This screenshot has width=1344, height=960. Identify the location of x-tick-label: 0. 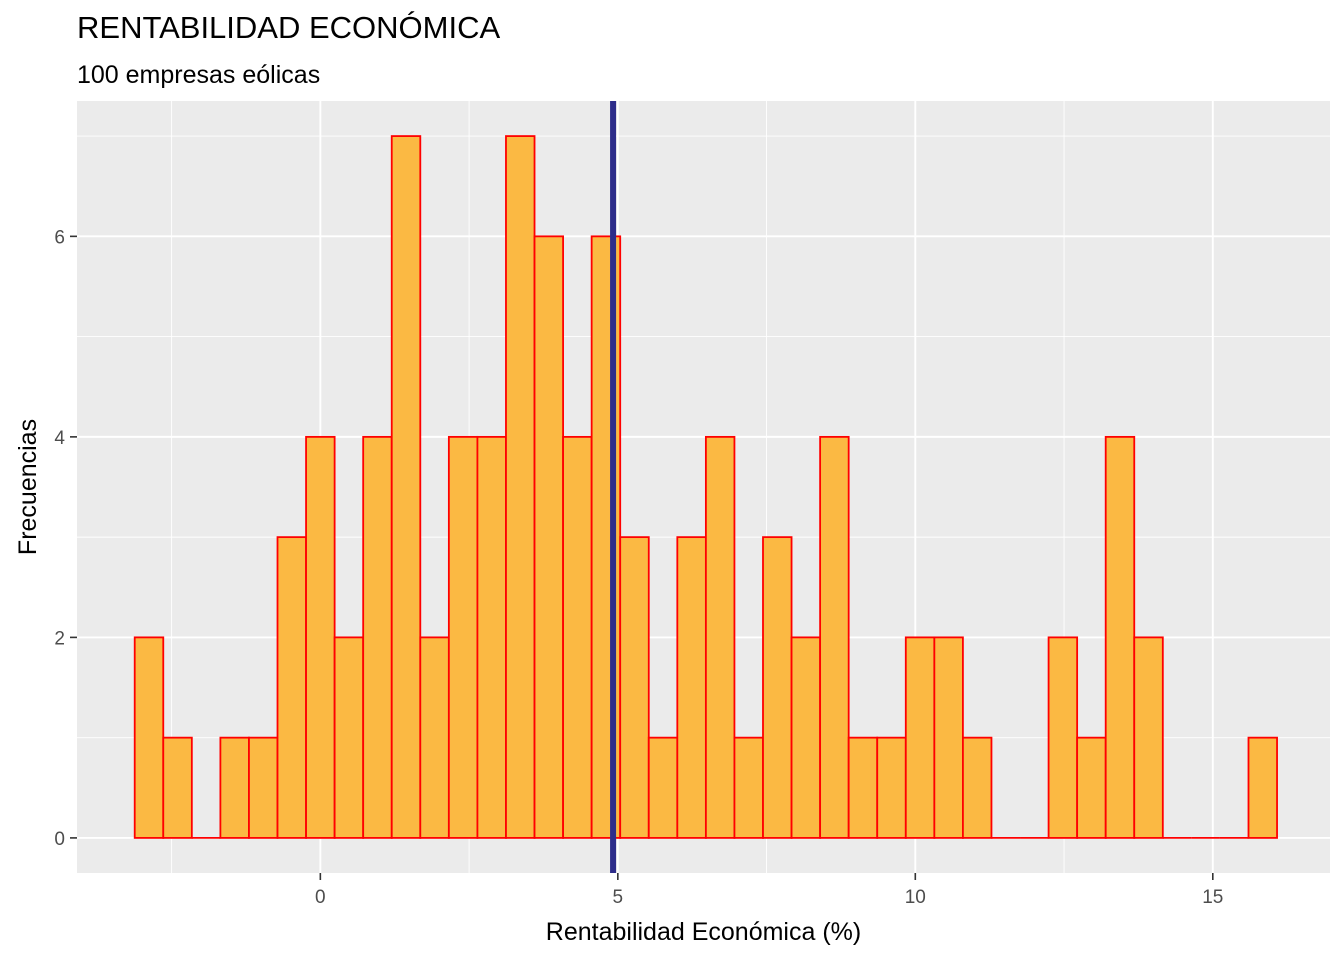
(320, 897).